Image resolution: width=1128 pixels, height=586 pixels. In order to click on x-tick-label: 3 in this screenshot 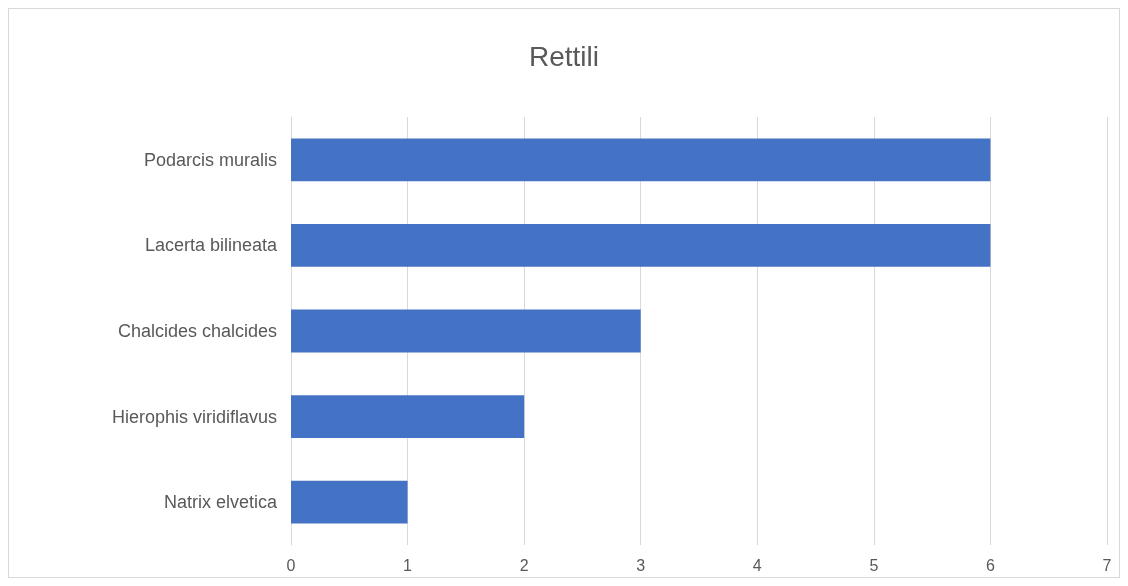, I will do `click(641, 565)`.